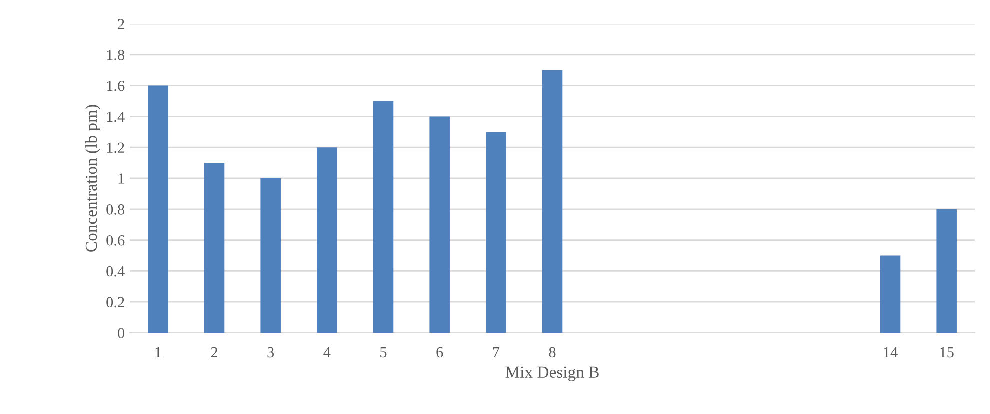  Describe the element at coordinates (440, 352) in the screenshot. I see `x-tick-label: 6` at that location.